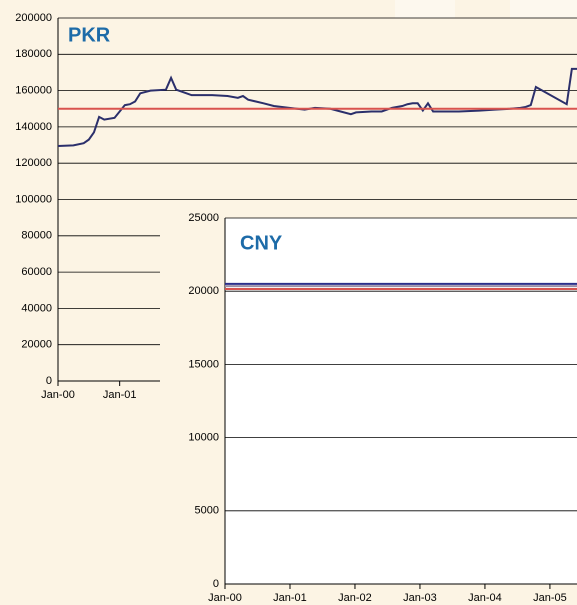 The width and height of the screenshot is (577, 605). What do you see at coordinates (355, 598) in the screenshot?
I see `x-tick-label: Jan-02` at bounding box center [355, 598].